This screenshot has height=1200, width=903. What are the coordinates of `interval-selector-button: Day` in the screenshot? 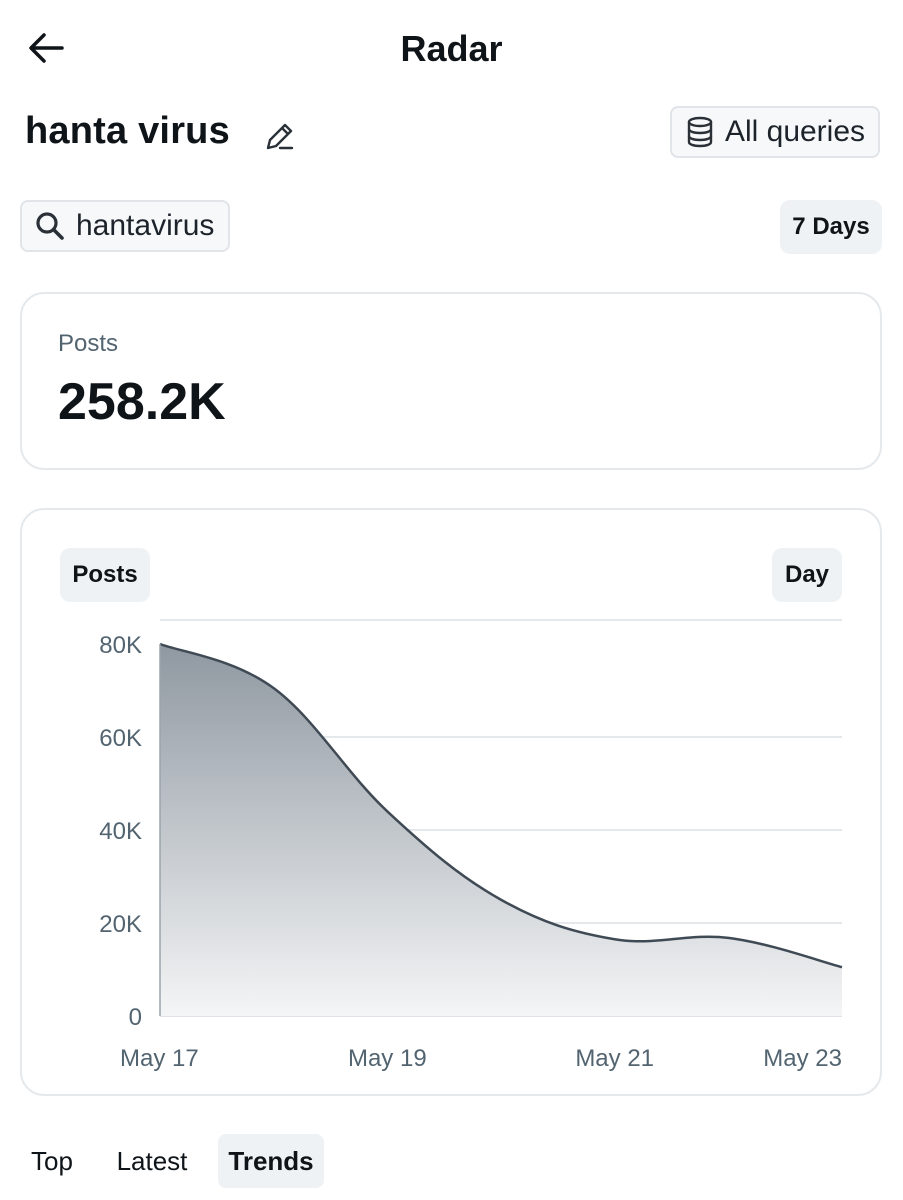 It's located at (807, 575).